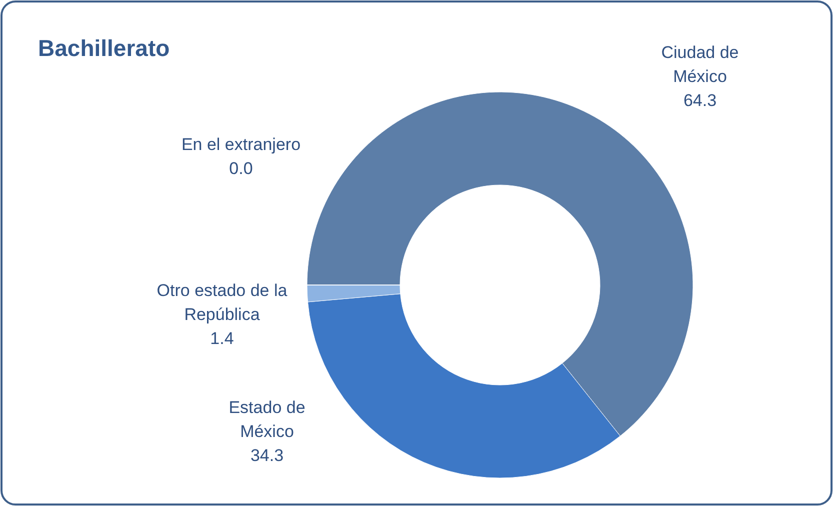  I want to click on text: 0.0, so click(241, 168).